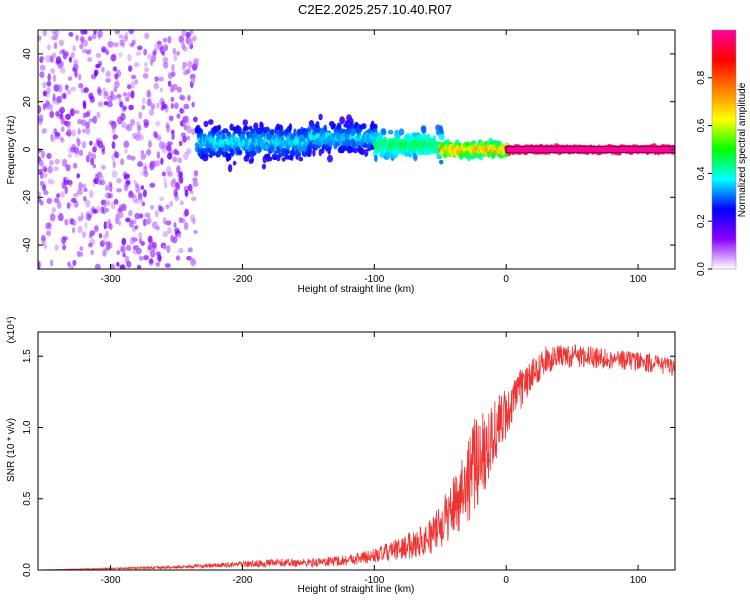 The image size is (750, 600). I want to click on y-tick-label: 0, so click(27, 149).